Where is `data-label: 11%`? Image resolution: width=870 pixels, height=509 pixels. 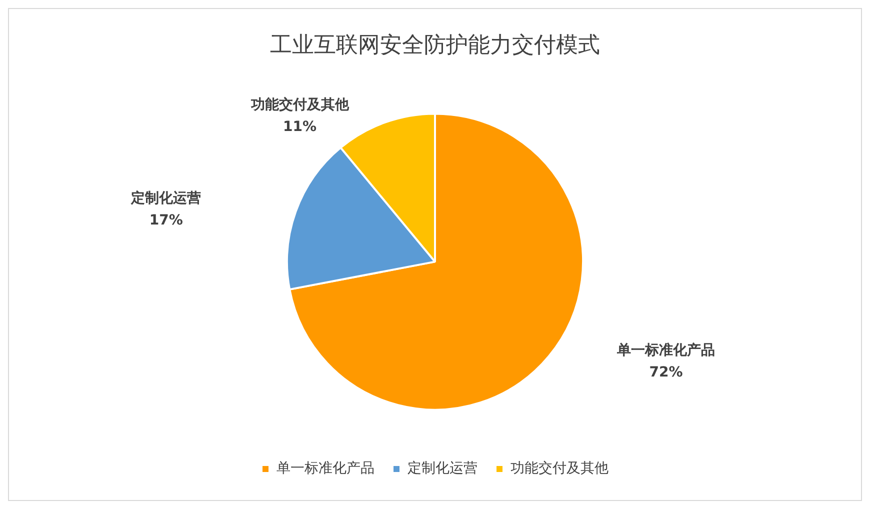
data-label: 11% is located at coordinates (300, 127).